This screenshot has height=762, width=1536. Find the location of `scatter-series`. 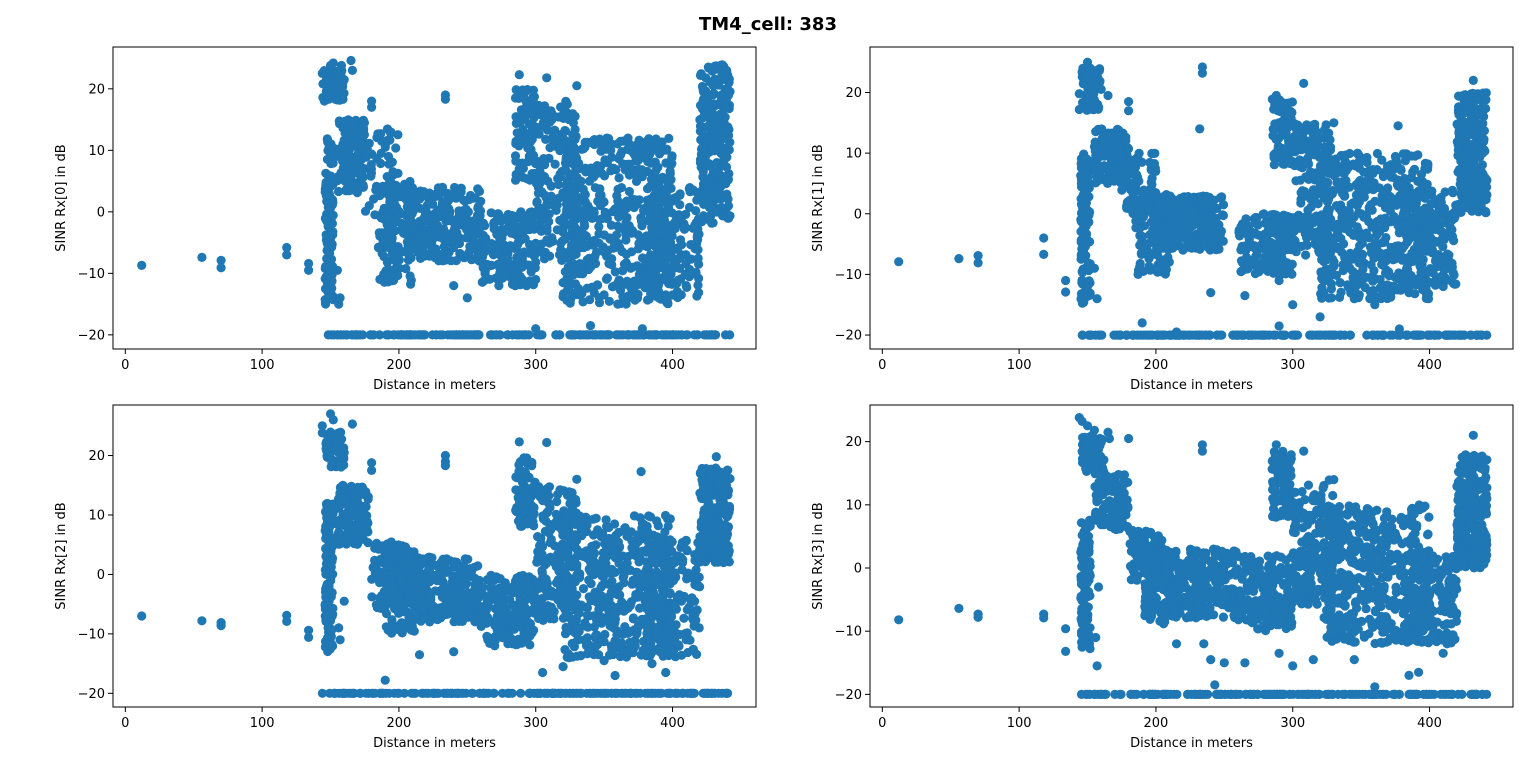

scatter-series is located at coordinates (436, 553).